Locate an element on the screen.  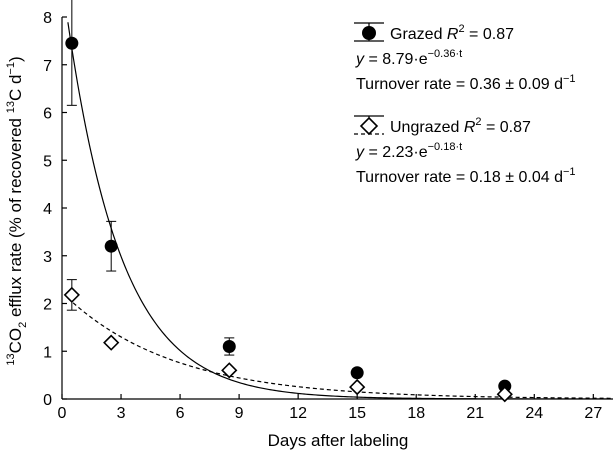
x-axis-label: Days after labeling is located at coordinates (338, 440).